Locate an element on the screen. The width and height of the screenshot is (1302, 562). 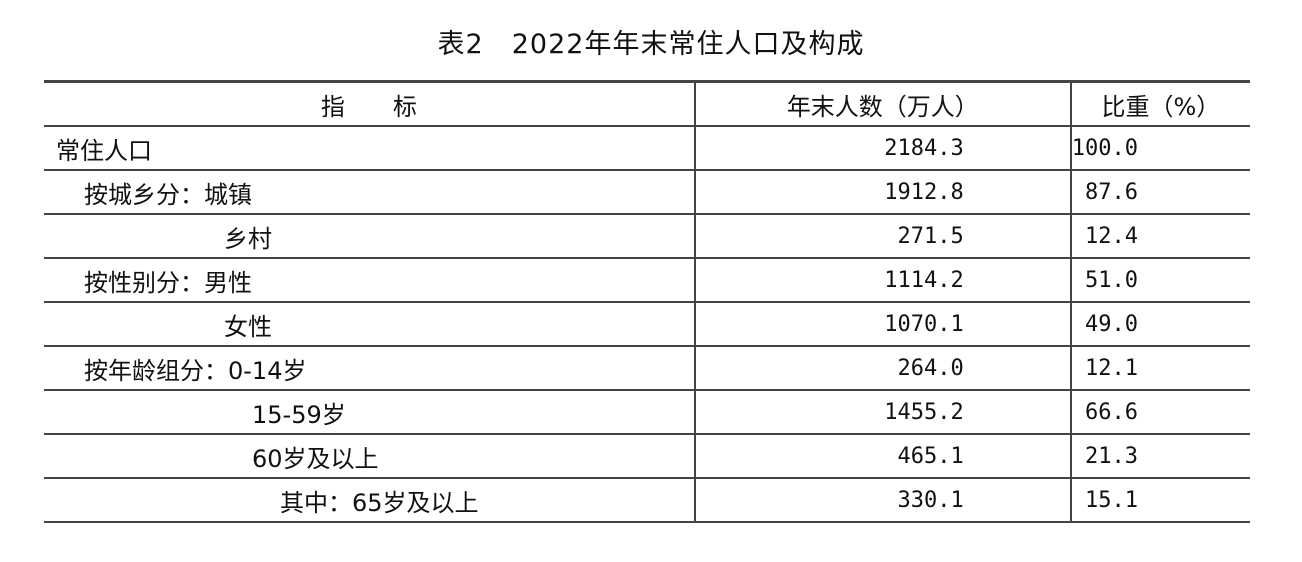
row-label: 按年龄组分：0-14岁 is located at coordinates (370, 368).